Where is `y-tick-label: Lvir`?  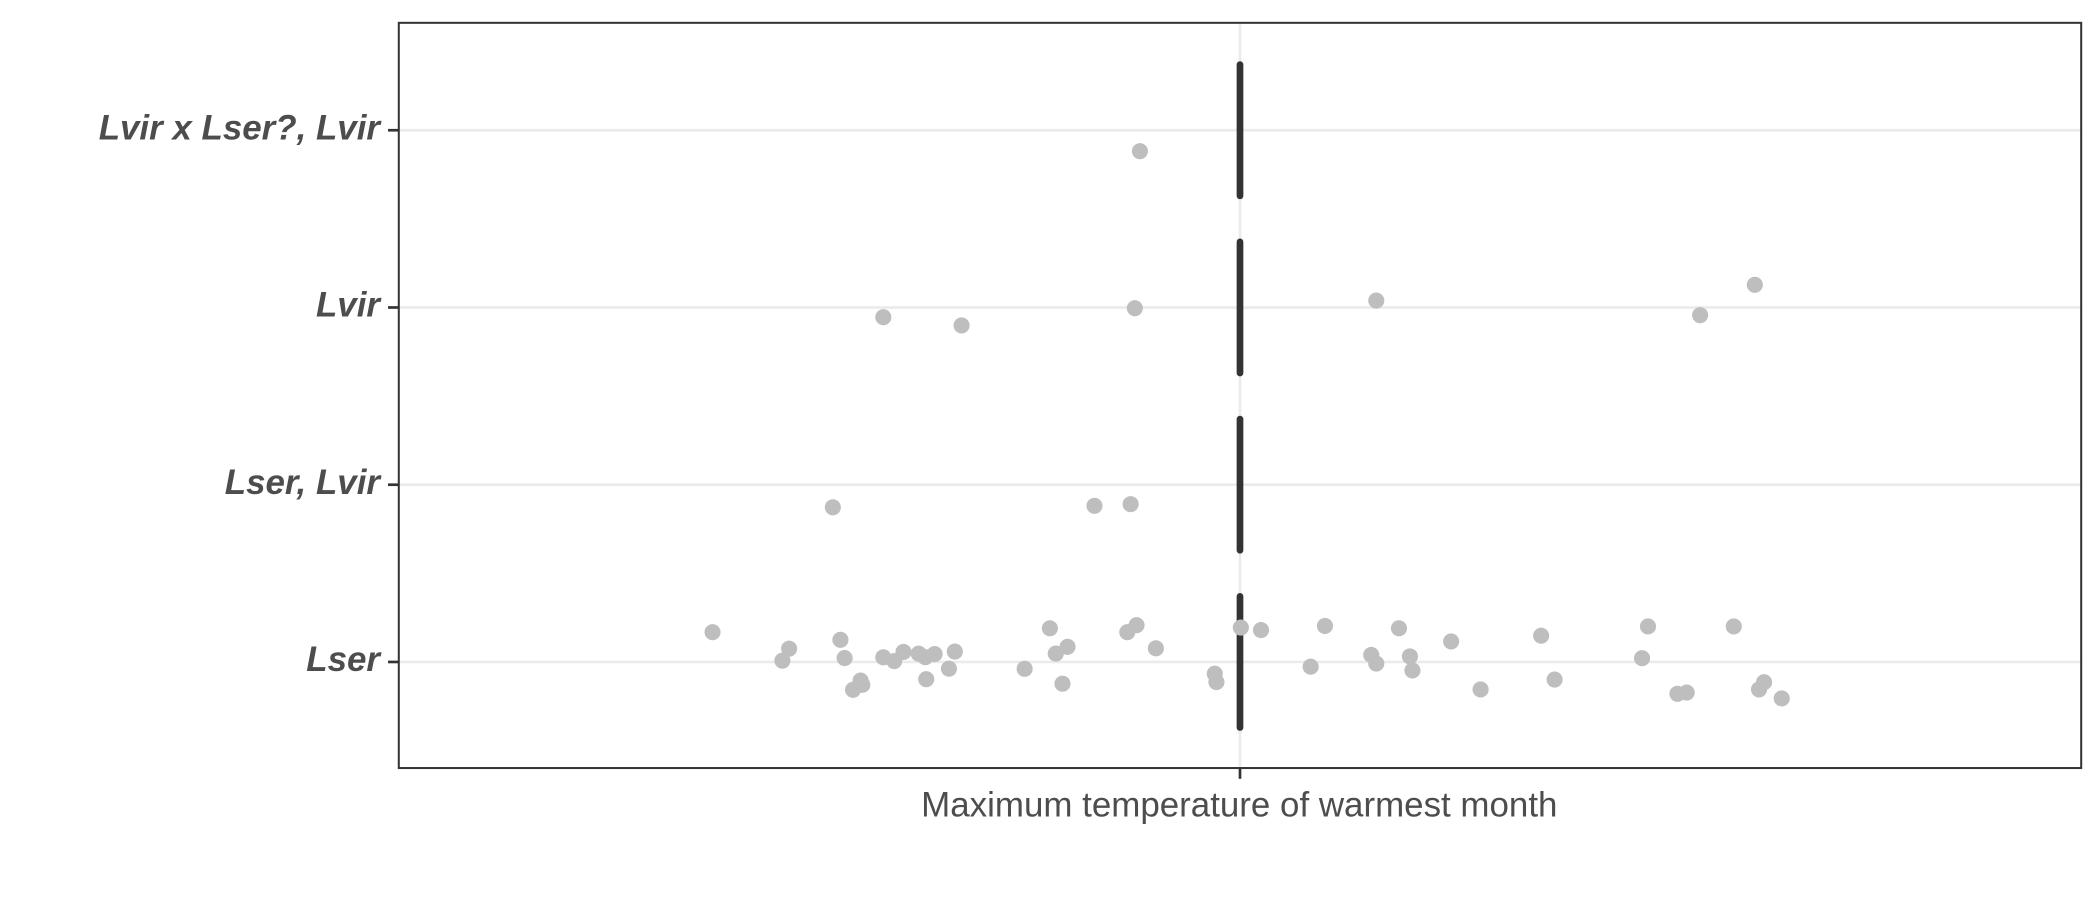 y-tick-label: Lvir is located at coordinates (349, 305).